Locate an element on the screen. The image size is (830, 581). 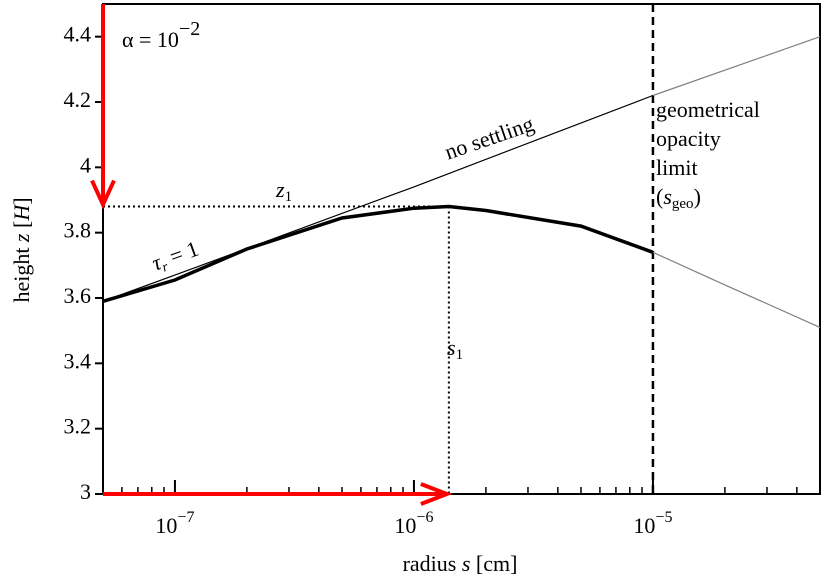
y-tick-label: 3 is located at coordinates (85, 491).